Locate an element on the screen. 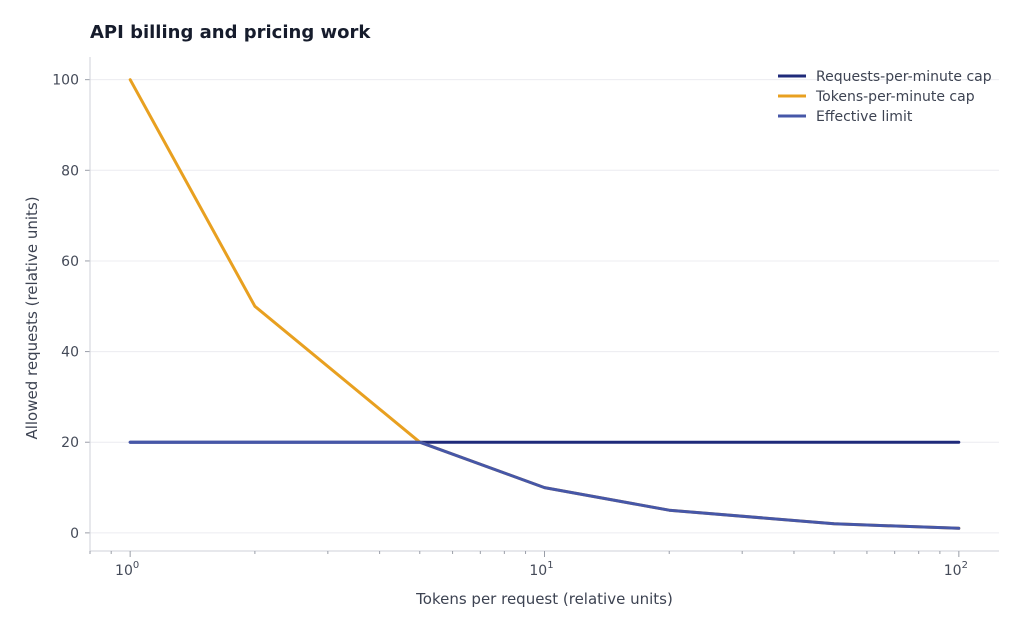 The image size is (1024, 631). x-tick-label: 10¹ is located at coordinates (541, 569).